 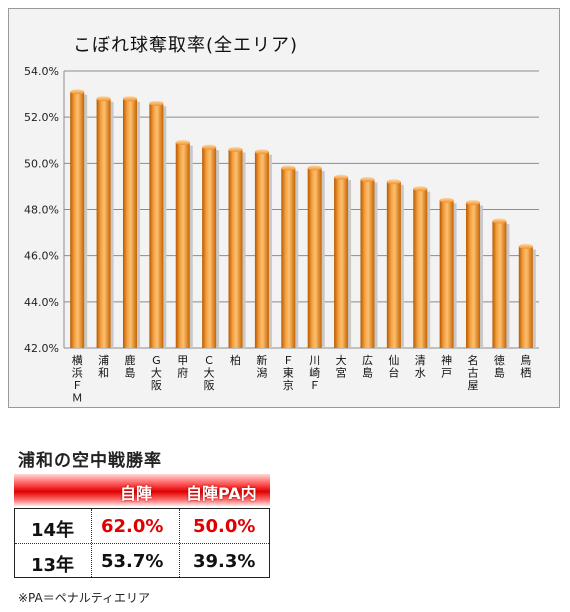 I want to click on y-tick-label: 44.0%, so click(x=41, y=302).